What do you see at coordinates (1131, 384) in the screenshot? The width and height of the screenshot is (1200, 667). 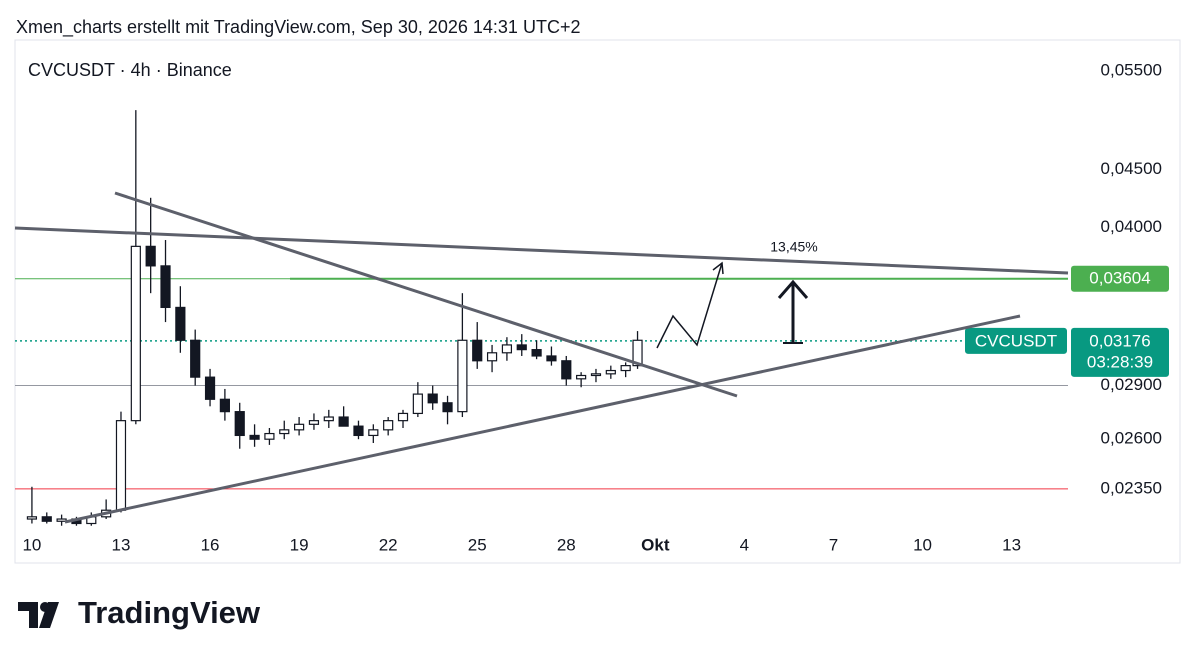 I see `y-tick-label: 0,02900` at bounding box center [1131, 384].